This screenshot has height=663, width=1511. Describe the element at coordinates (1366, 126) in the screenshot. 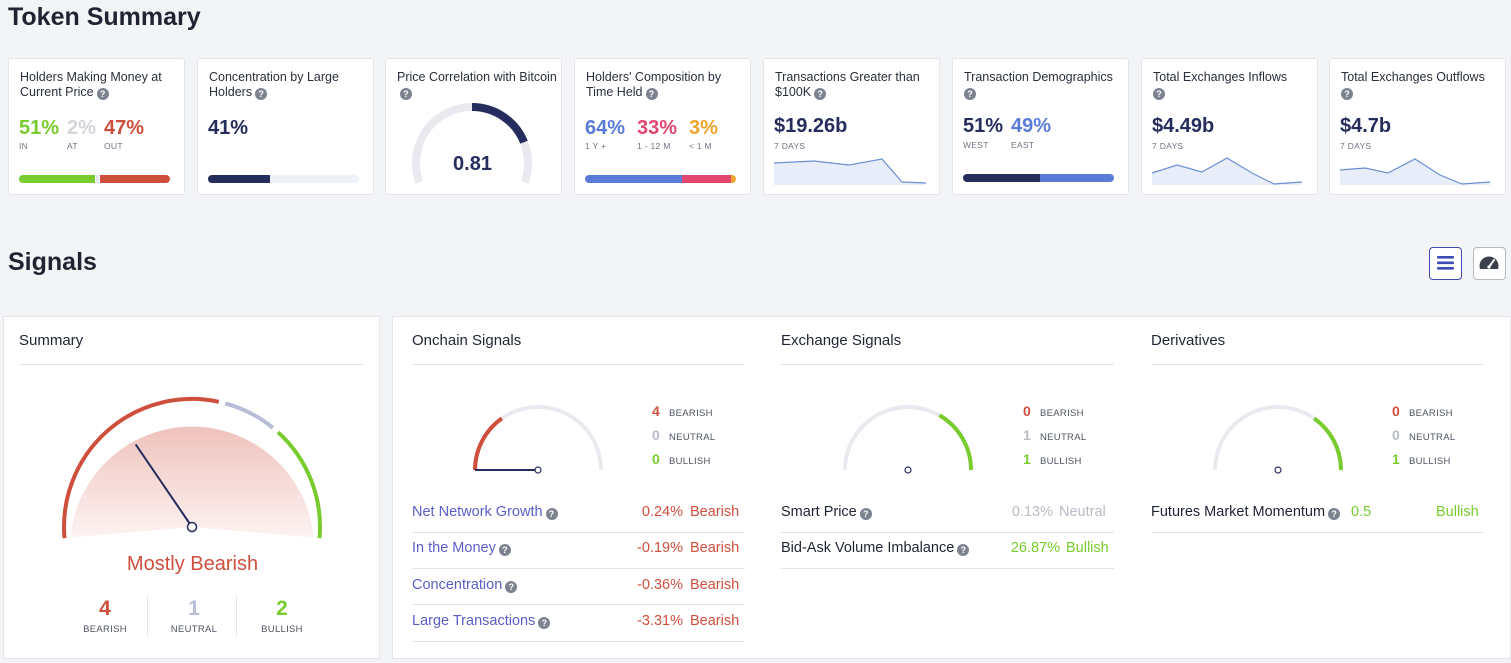

I see `outflows-value: $4.7b` at that location.